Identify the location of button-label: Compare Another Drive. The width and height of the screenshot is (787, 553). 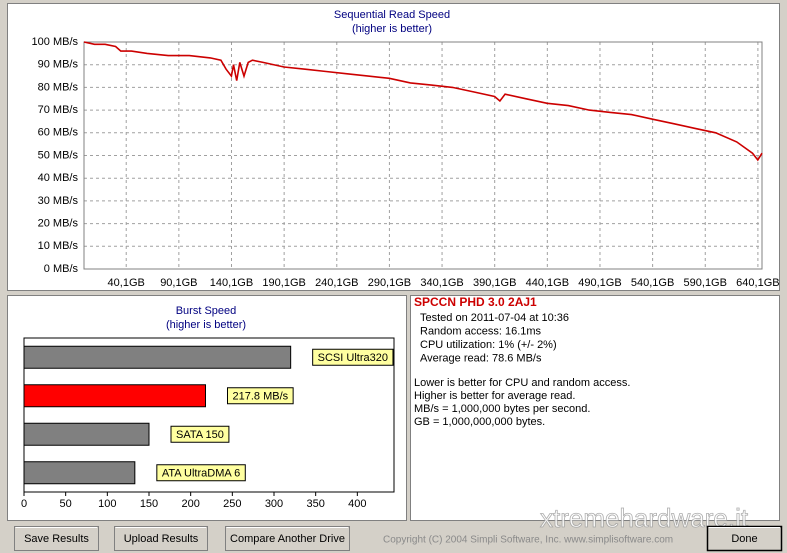
(287, 539).